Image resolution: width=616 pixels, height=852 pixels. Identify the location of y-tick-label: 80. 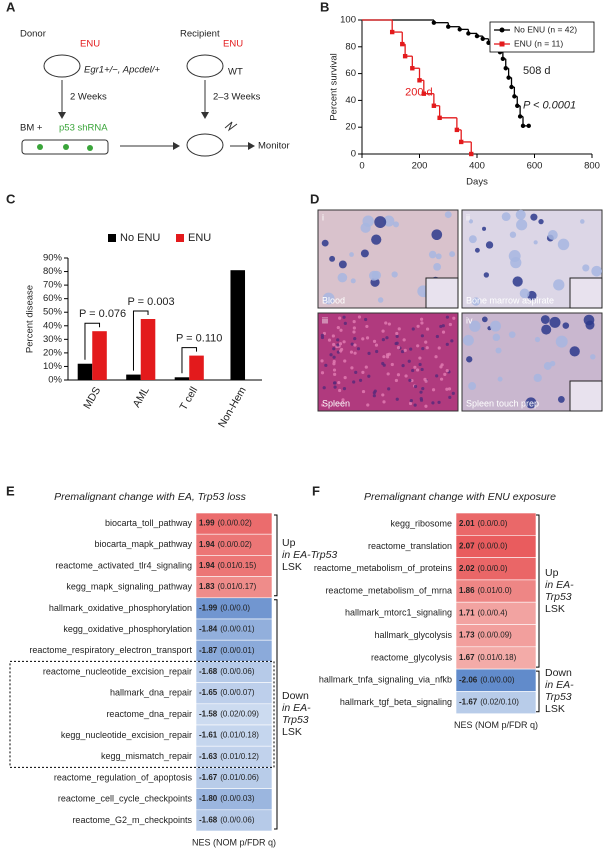
(350, 46).